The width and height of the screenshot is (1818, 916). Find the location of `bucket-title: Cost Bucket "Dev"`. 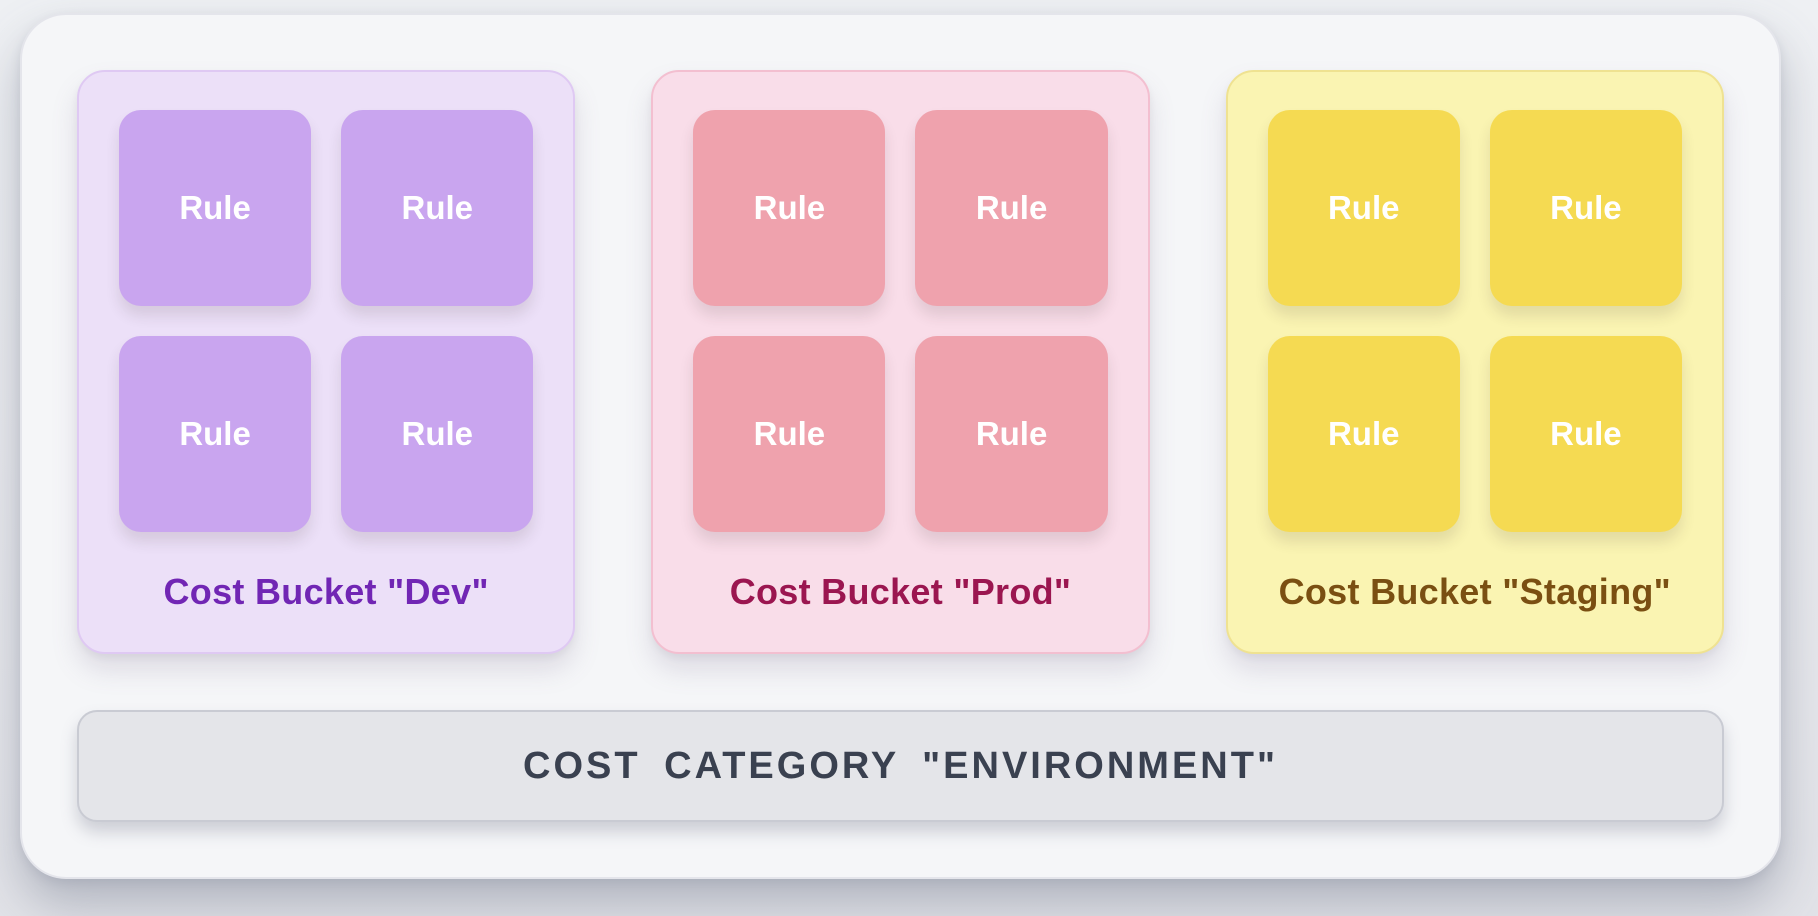

bucket-title: Cost Bucket "Dev" is located at coordinates (326, 591).